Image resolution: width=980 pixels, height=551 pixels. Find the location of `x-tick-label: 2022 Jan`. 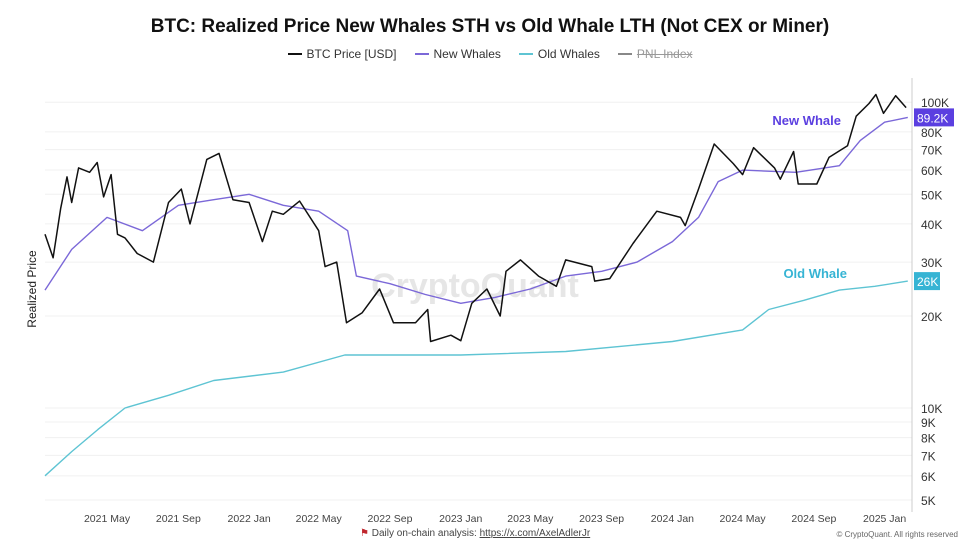

x-tick-label: 2022 Jan is located at coordinates (249, 519).